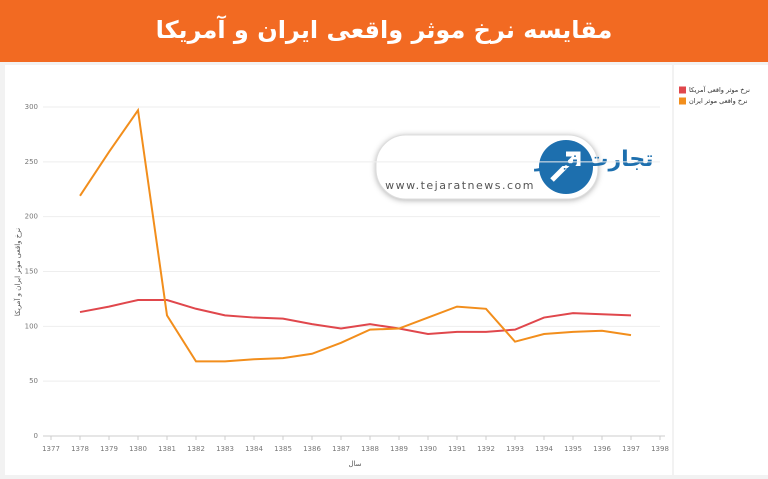 The width and height of the screenshot is (768, 479). What do you see at coordinates (399, 449) in the screenshot?
I see `x-tick-label: 1389` at bounding box center [399, 449].